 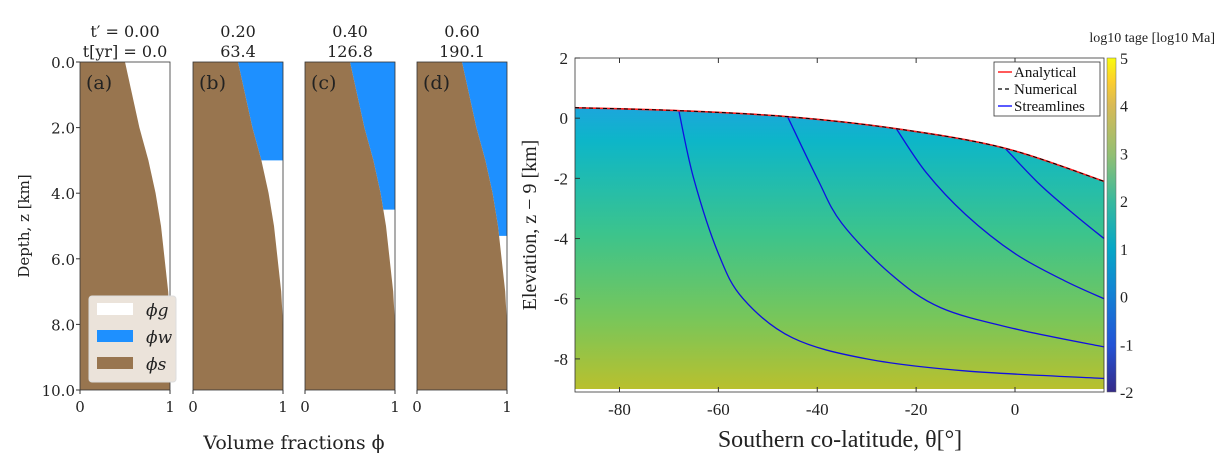 I want to click on panel-title-bottom: t[yr] = 0.0, so click(x=125, y=51).